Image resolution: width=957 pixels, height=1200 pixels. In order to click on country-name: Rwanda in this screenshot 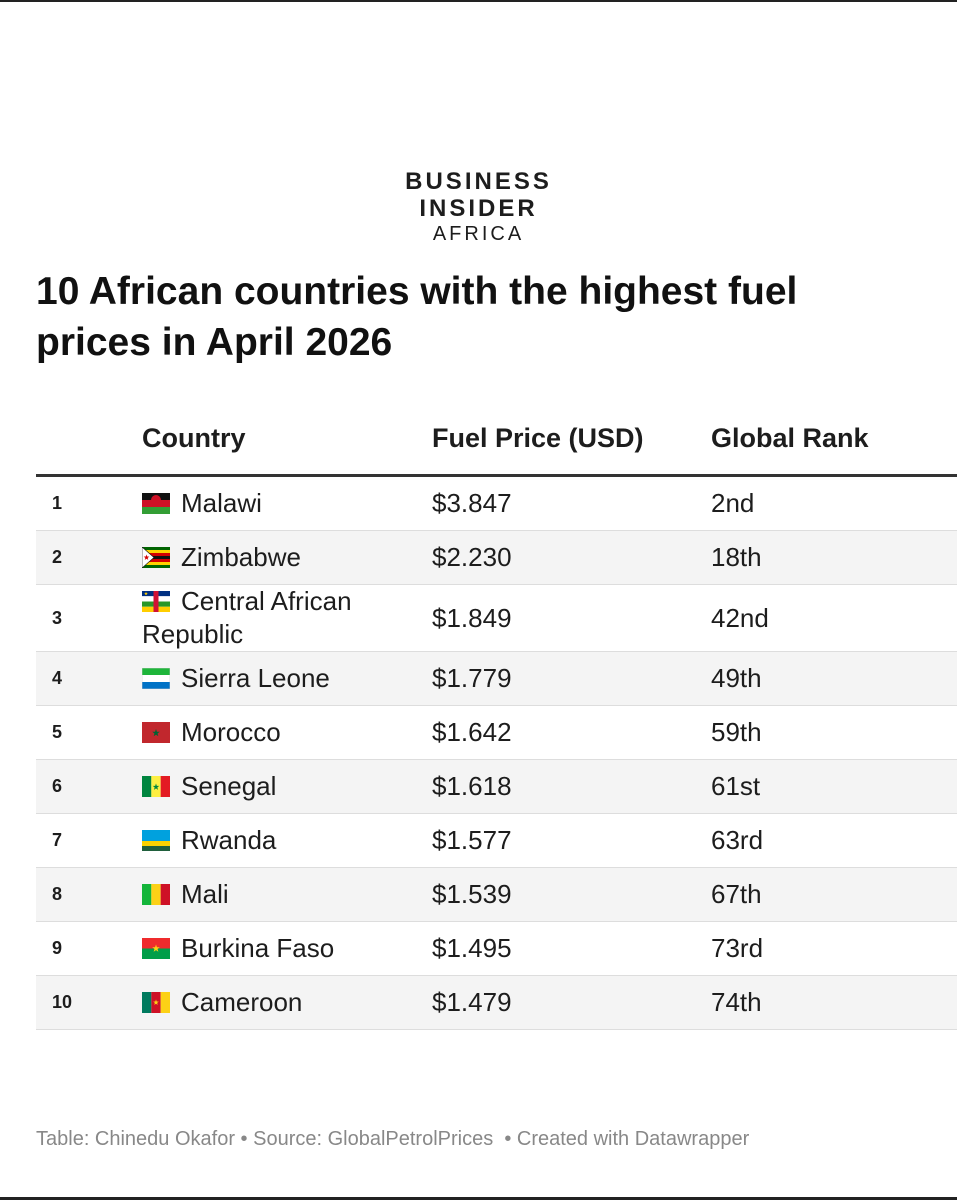, I will do `click(229, 840)`.